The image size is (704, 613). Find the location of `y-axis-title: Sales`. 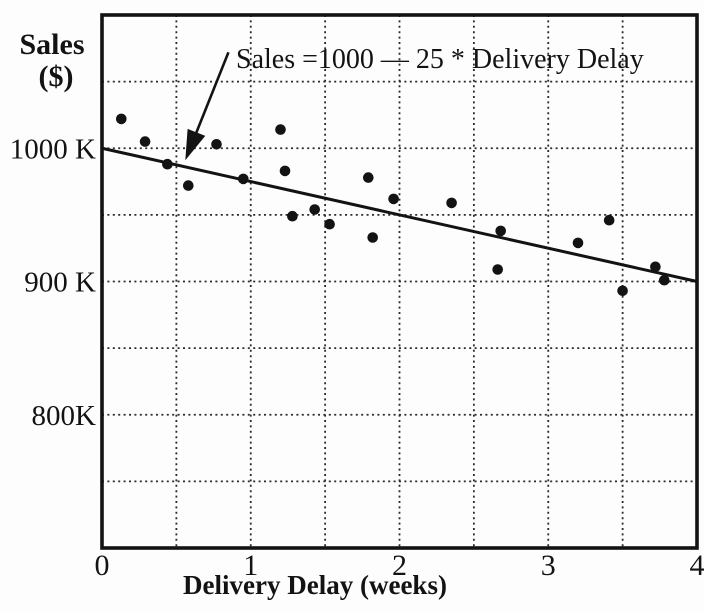

y-axis-title: Sales is located at coordinates (51, 44).